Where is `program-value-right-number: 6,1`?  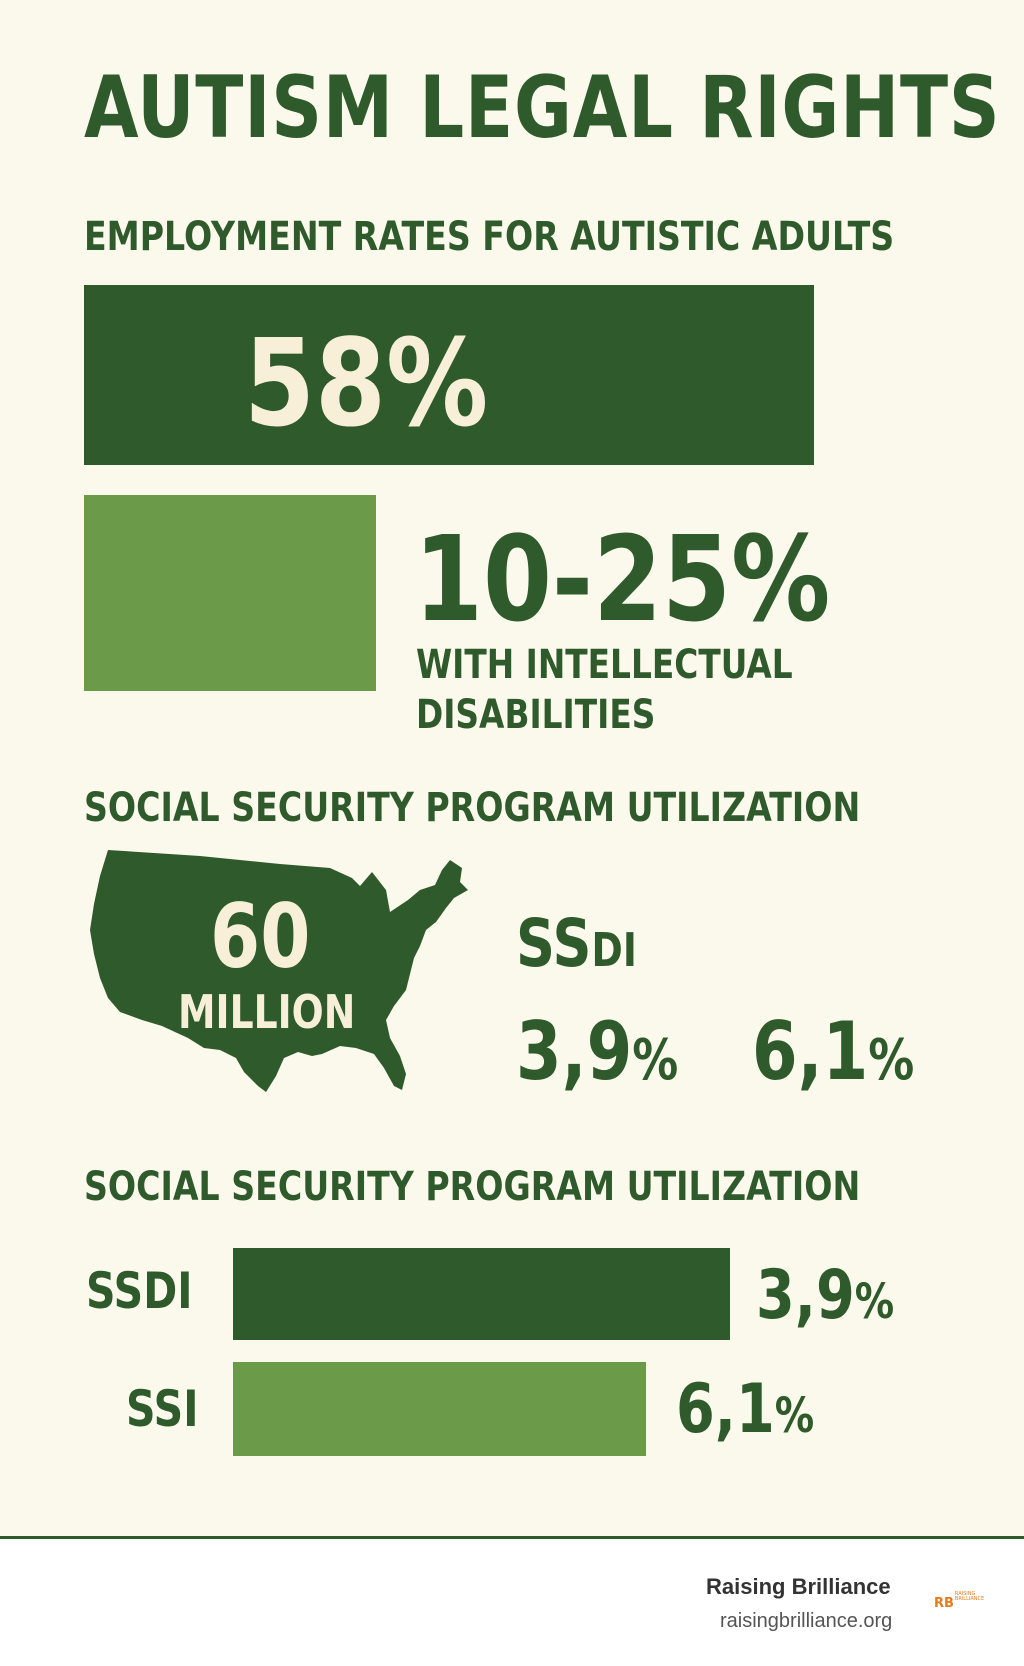 program-value-right-number: 6,1 is located at coordinates (810, 1051).